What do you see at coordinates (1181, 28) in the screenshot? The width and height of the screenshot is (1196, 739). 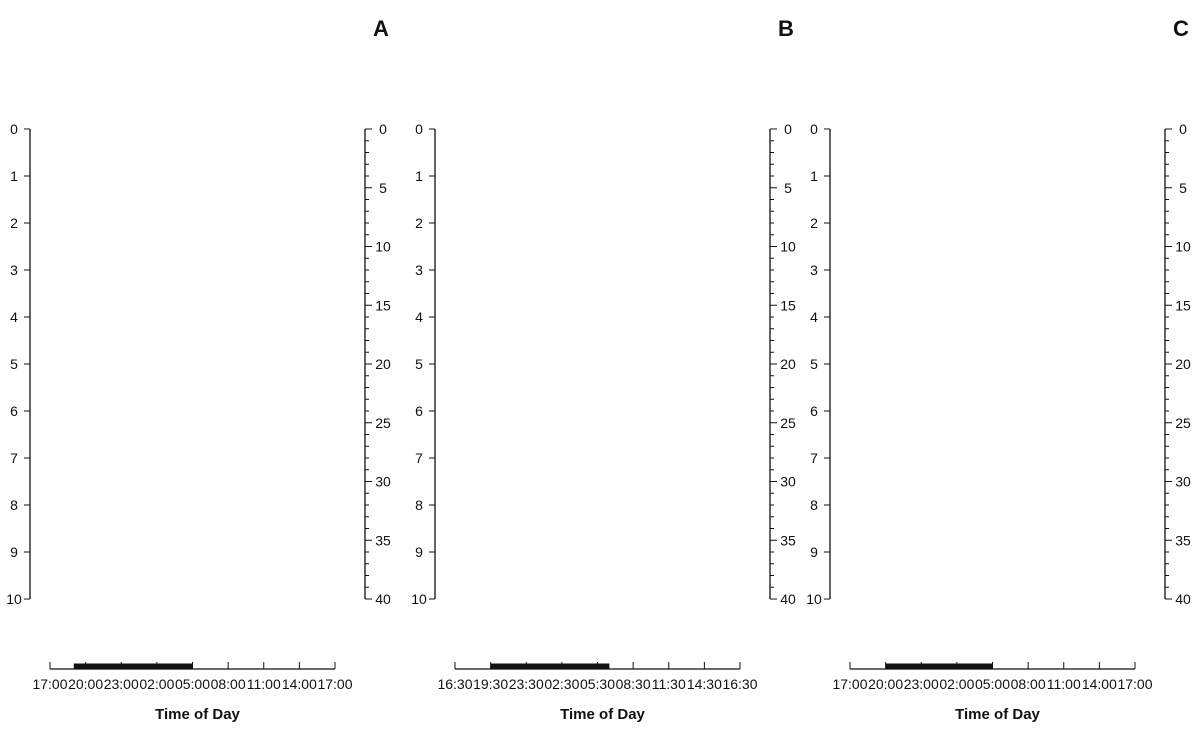 I see `panel-letter: C` at bounding box center [1181, 28].